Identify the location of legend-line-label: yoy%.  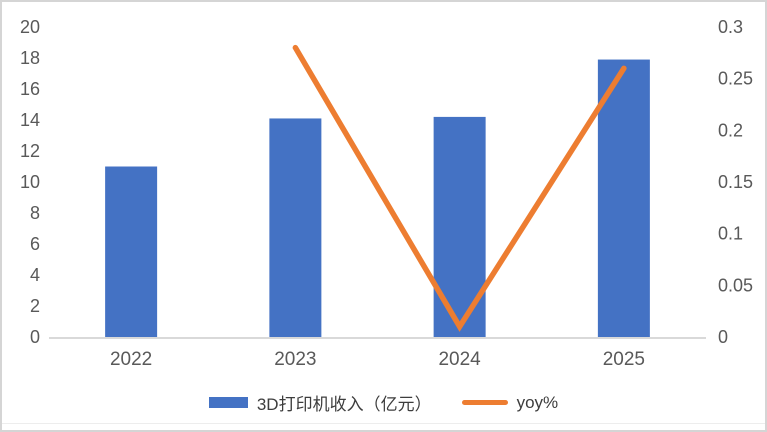
(537, 402).